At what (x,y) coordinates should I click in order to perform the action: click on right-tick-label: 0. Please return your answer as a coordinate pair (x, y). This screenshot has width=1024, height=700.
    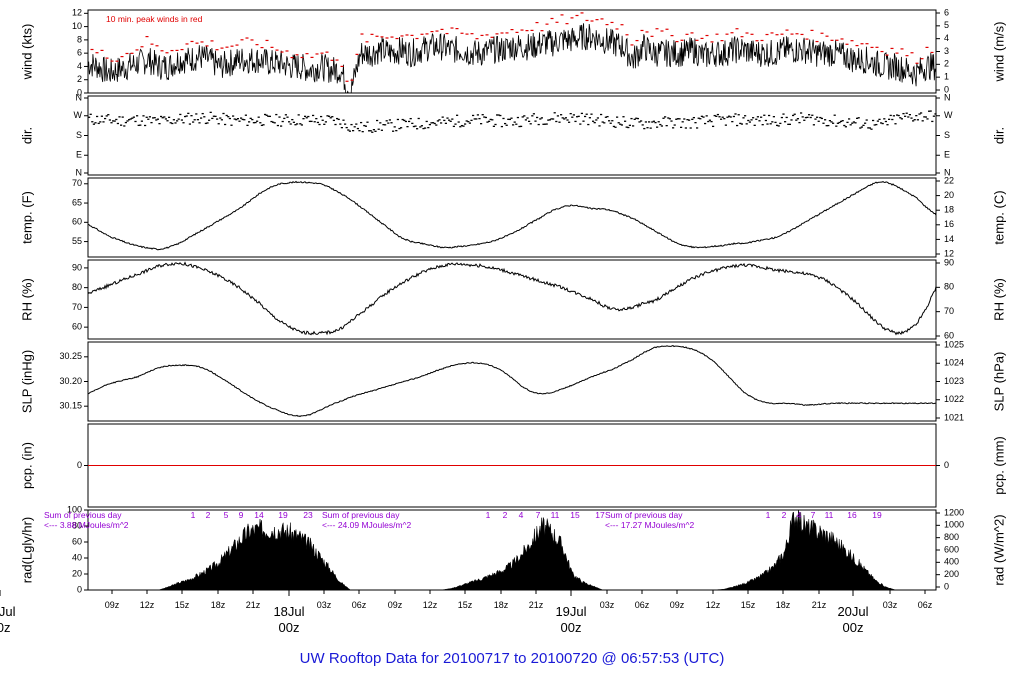
    Looking at the image, I should click on (946, 586).